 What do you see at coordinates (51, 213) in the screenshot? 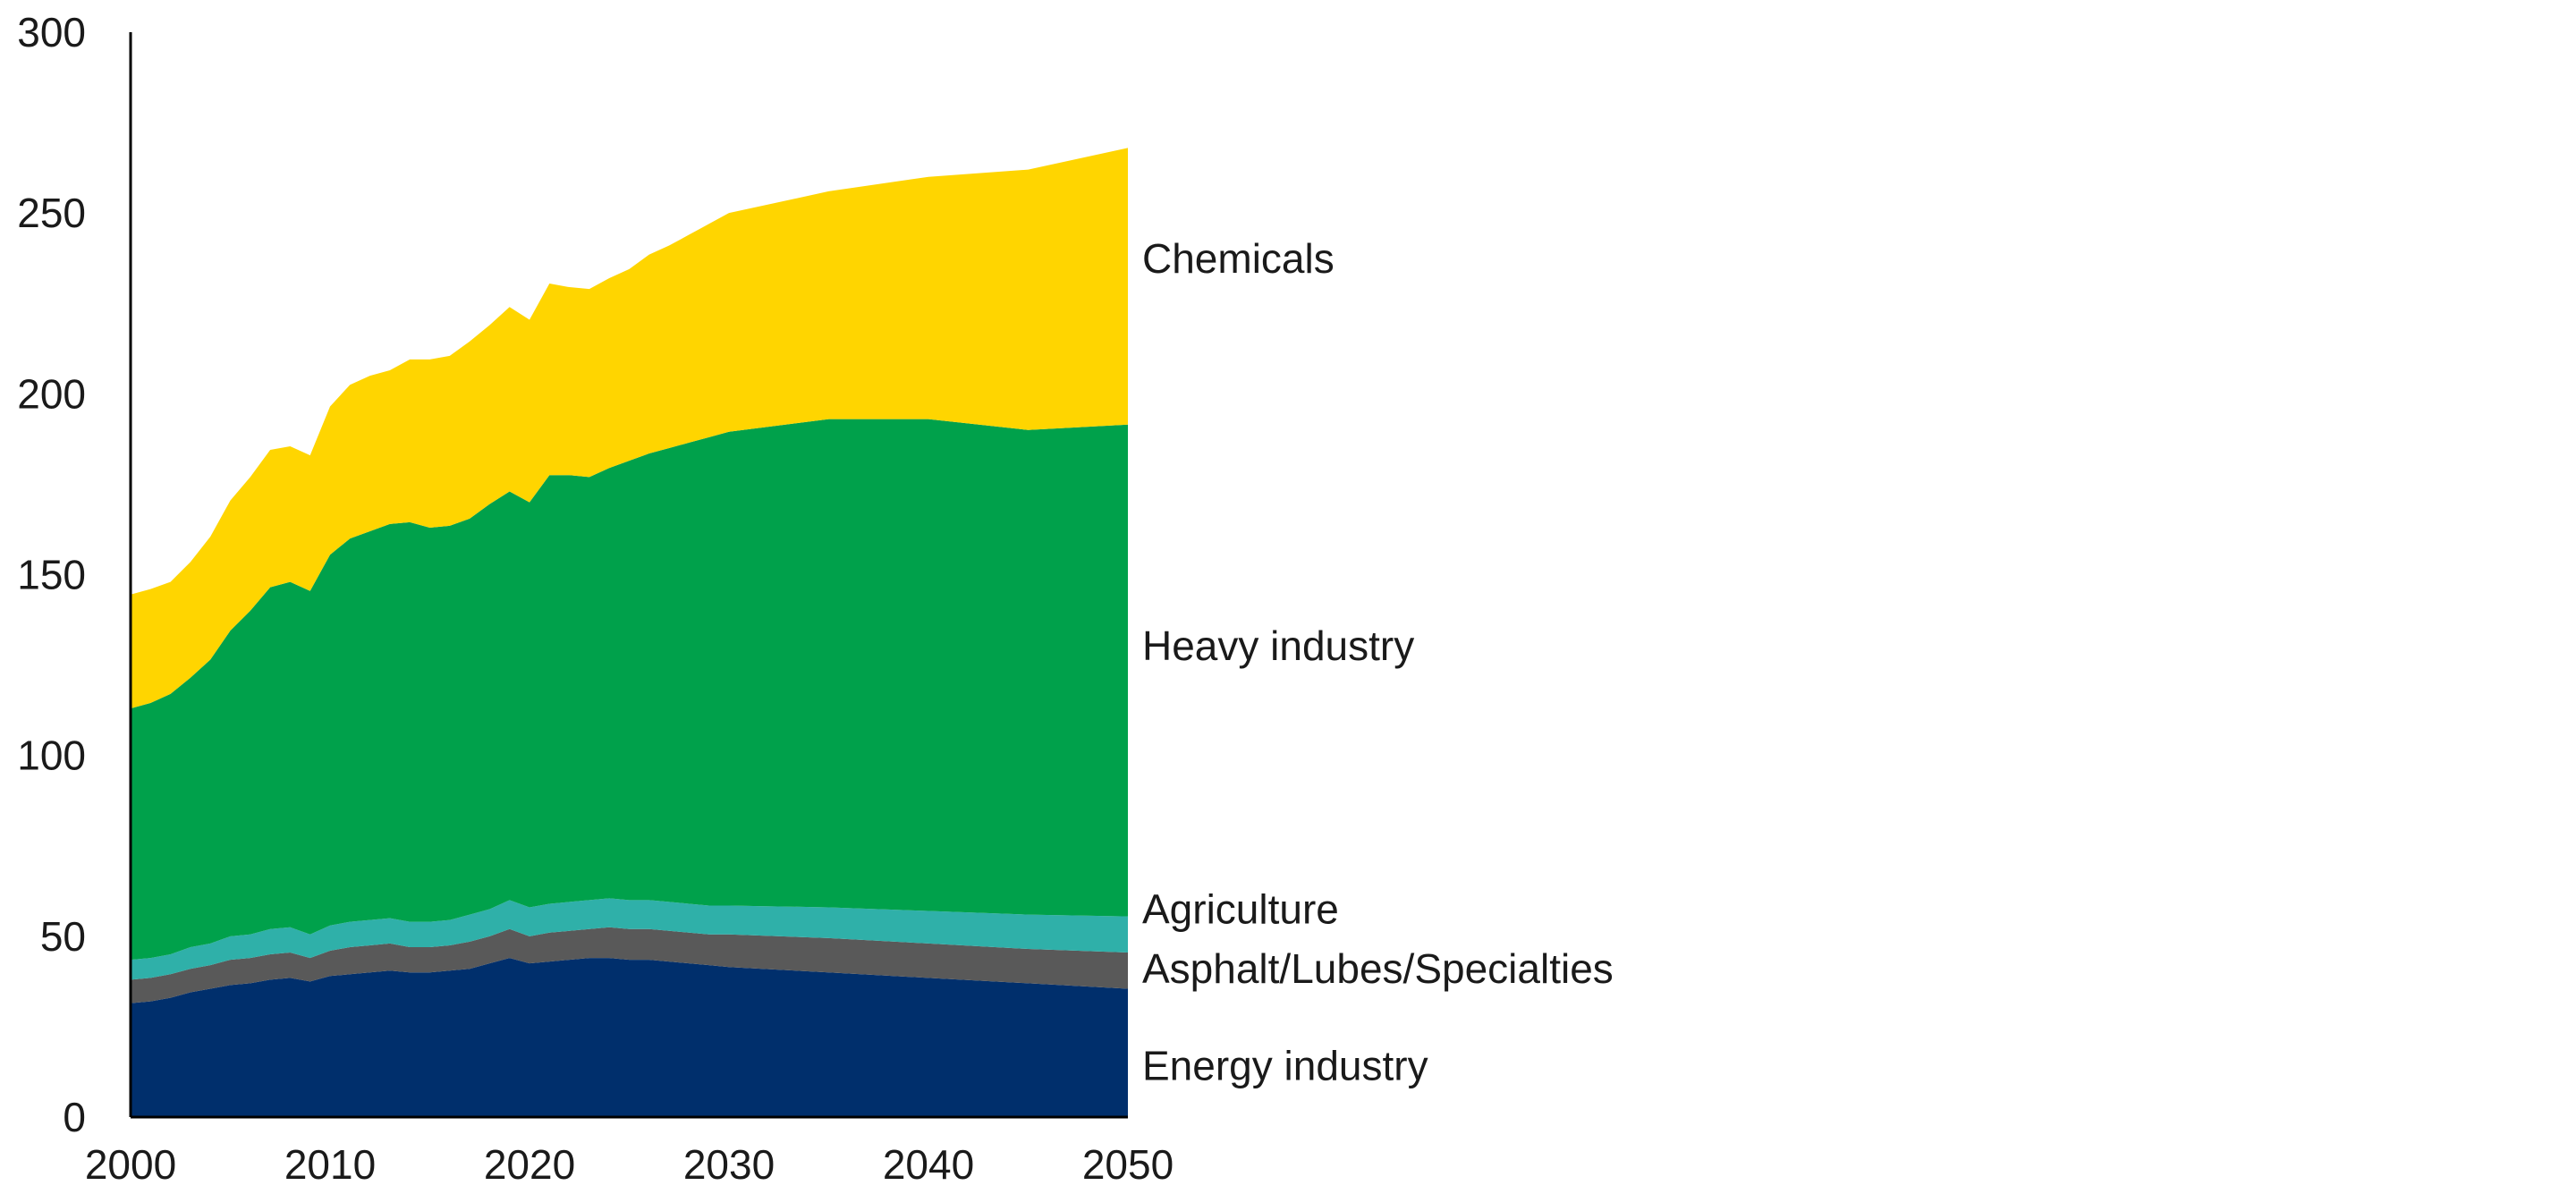
I see `y-tick-label: 250` at bounding box center [51, 213].